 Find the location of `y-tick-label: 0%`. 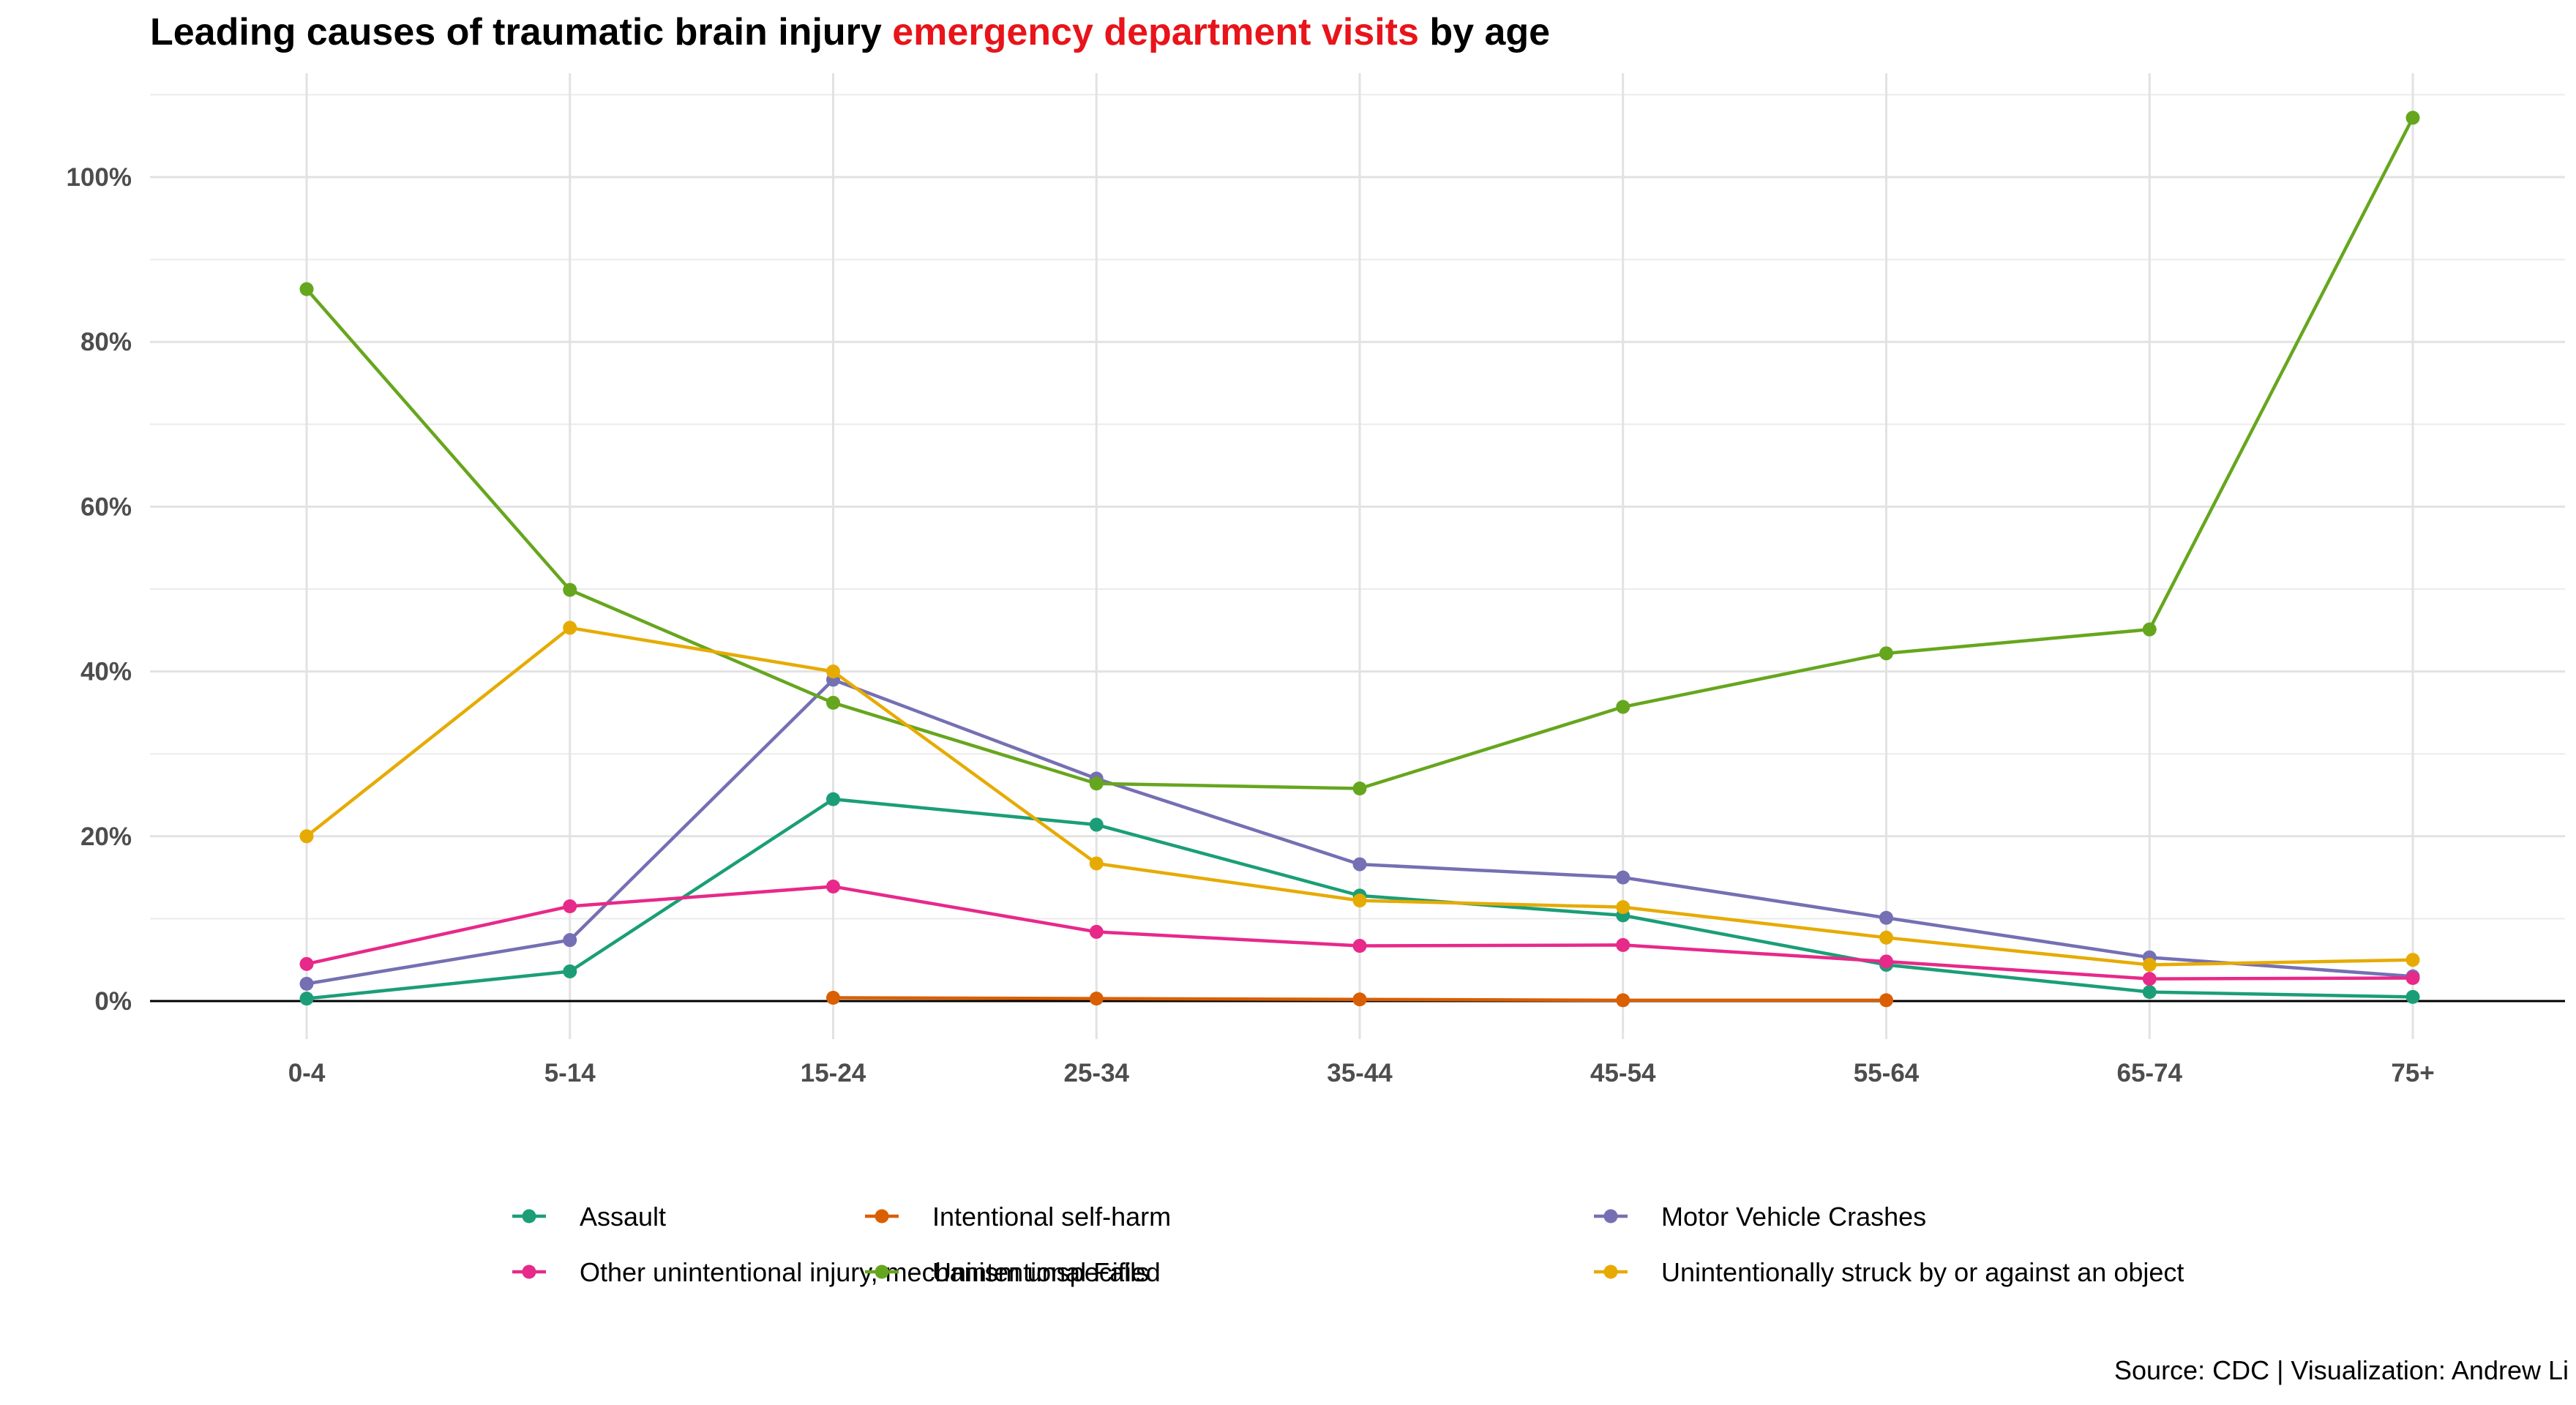

y-tick-label: 0% is located at coordinates (113, 1002).